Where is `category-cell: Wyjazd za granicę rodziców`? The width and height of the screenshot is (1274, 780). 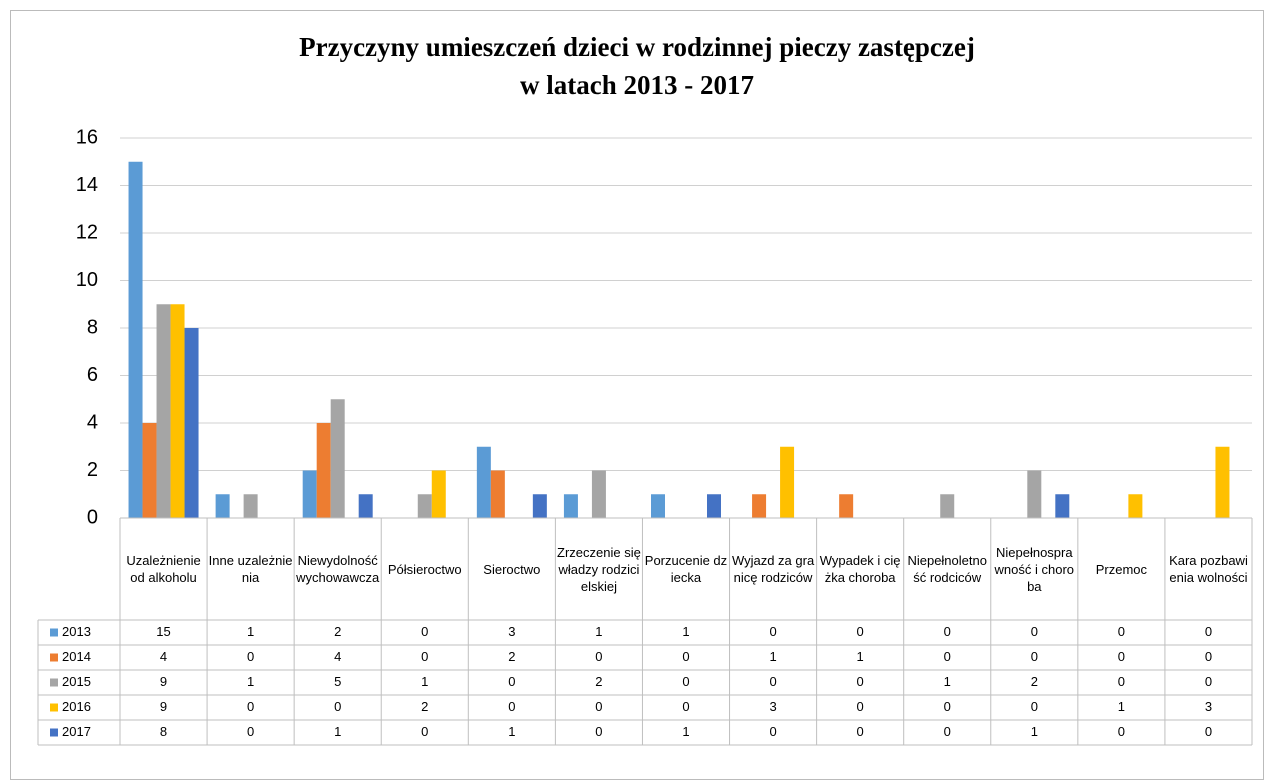
category-cell: Wyjazd za granicę rodziców is located at coordinates (773, 569).